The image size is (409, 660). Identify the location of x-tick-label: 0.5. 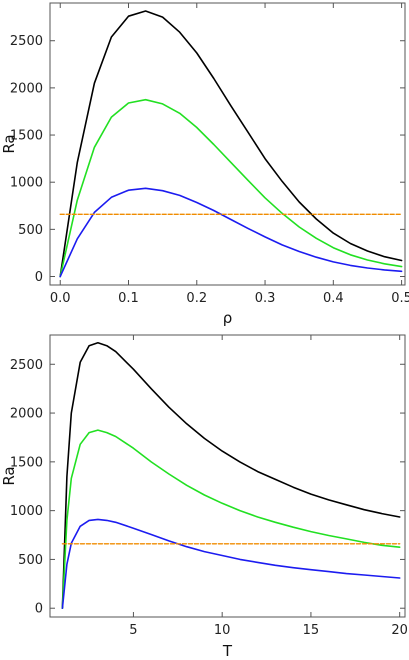
(400, 298).